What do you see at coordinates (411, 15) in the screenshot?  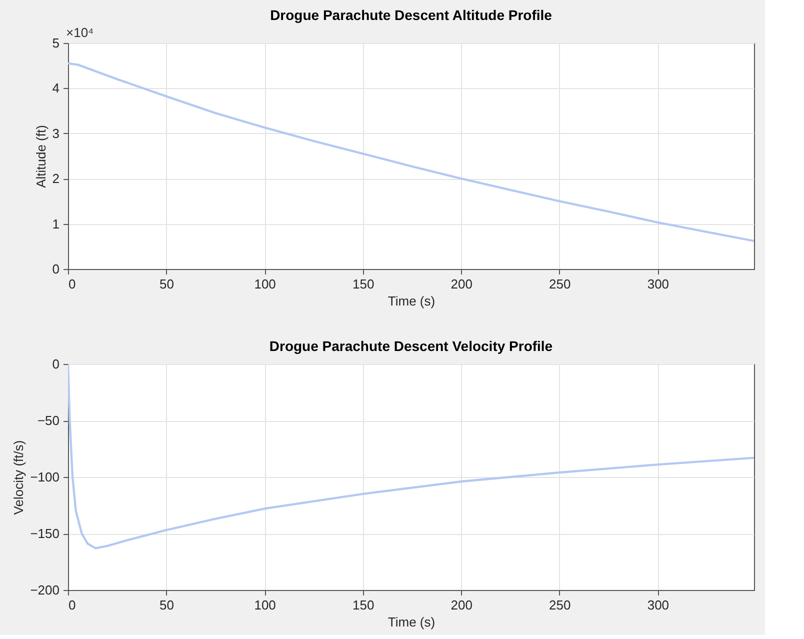 I see `chart-title: Drogue Parachute Descent Altitude Profile` at bounding box center [411, 15].